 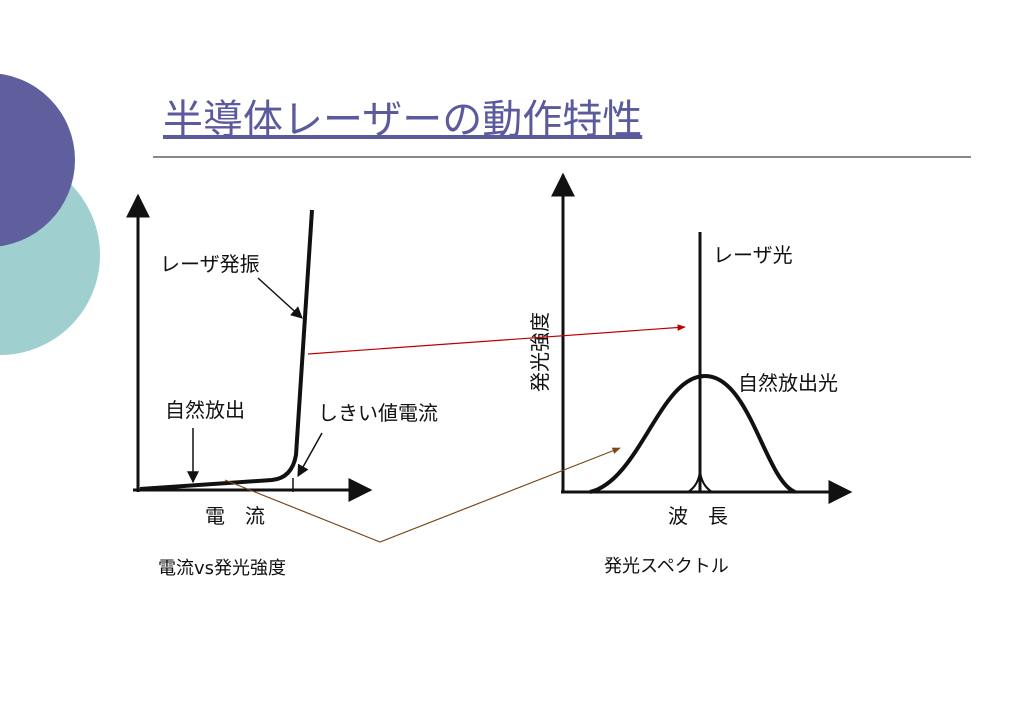 What do you see at coordinates (222, 568) in the screenshot?
I see `caption: 電流vs発光強度` at bounding box center [222, 568].